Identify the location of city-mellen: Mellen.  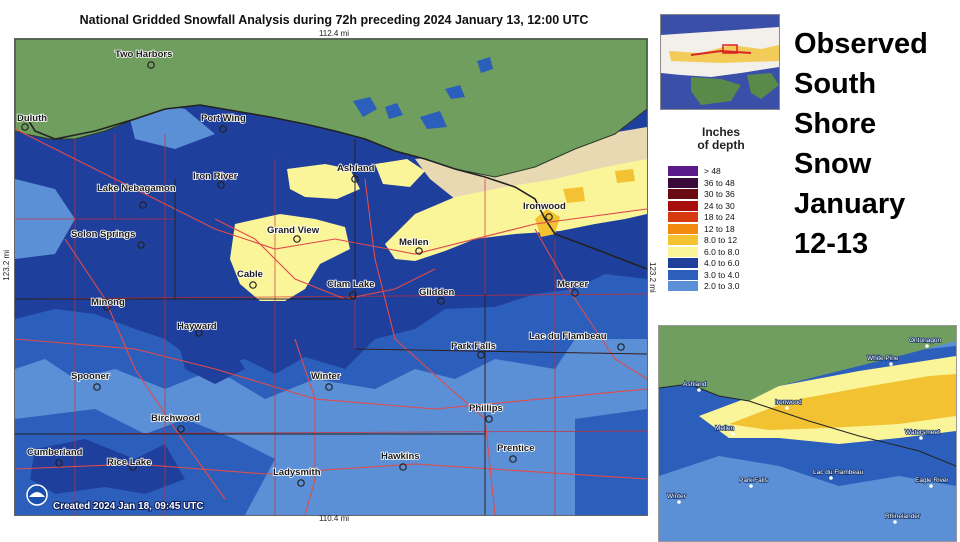
(414, 245).